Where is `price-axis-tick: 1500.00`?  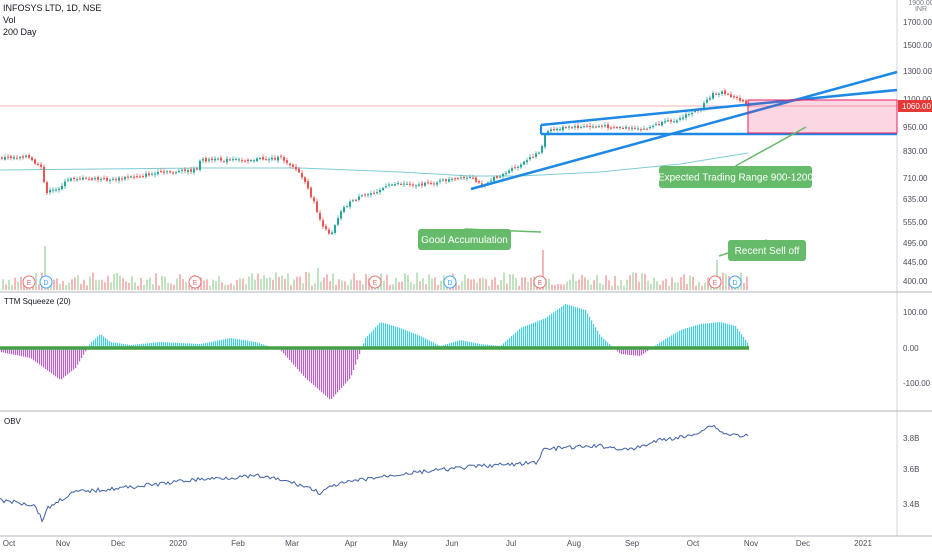 price-axis-tick: 1500.00 is located at coordinates (917, 45).